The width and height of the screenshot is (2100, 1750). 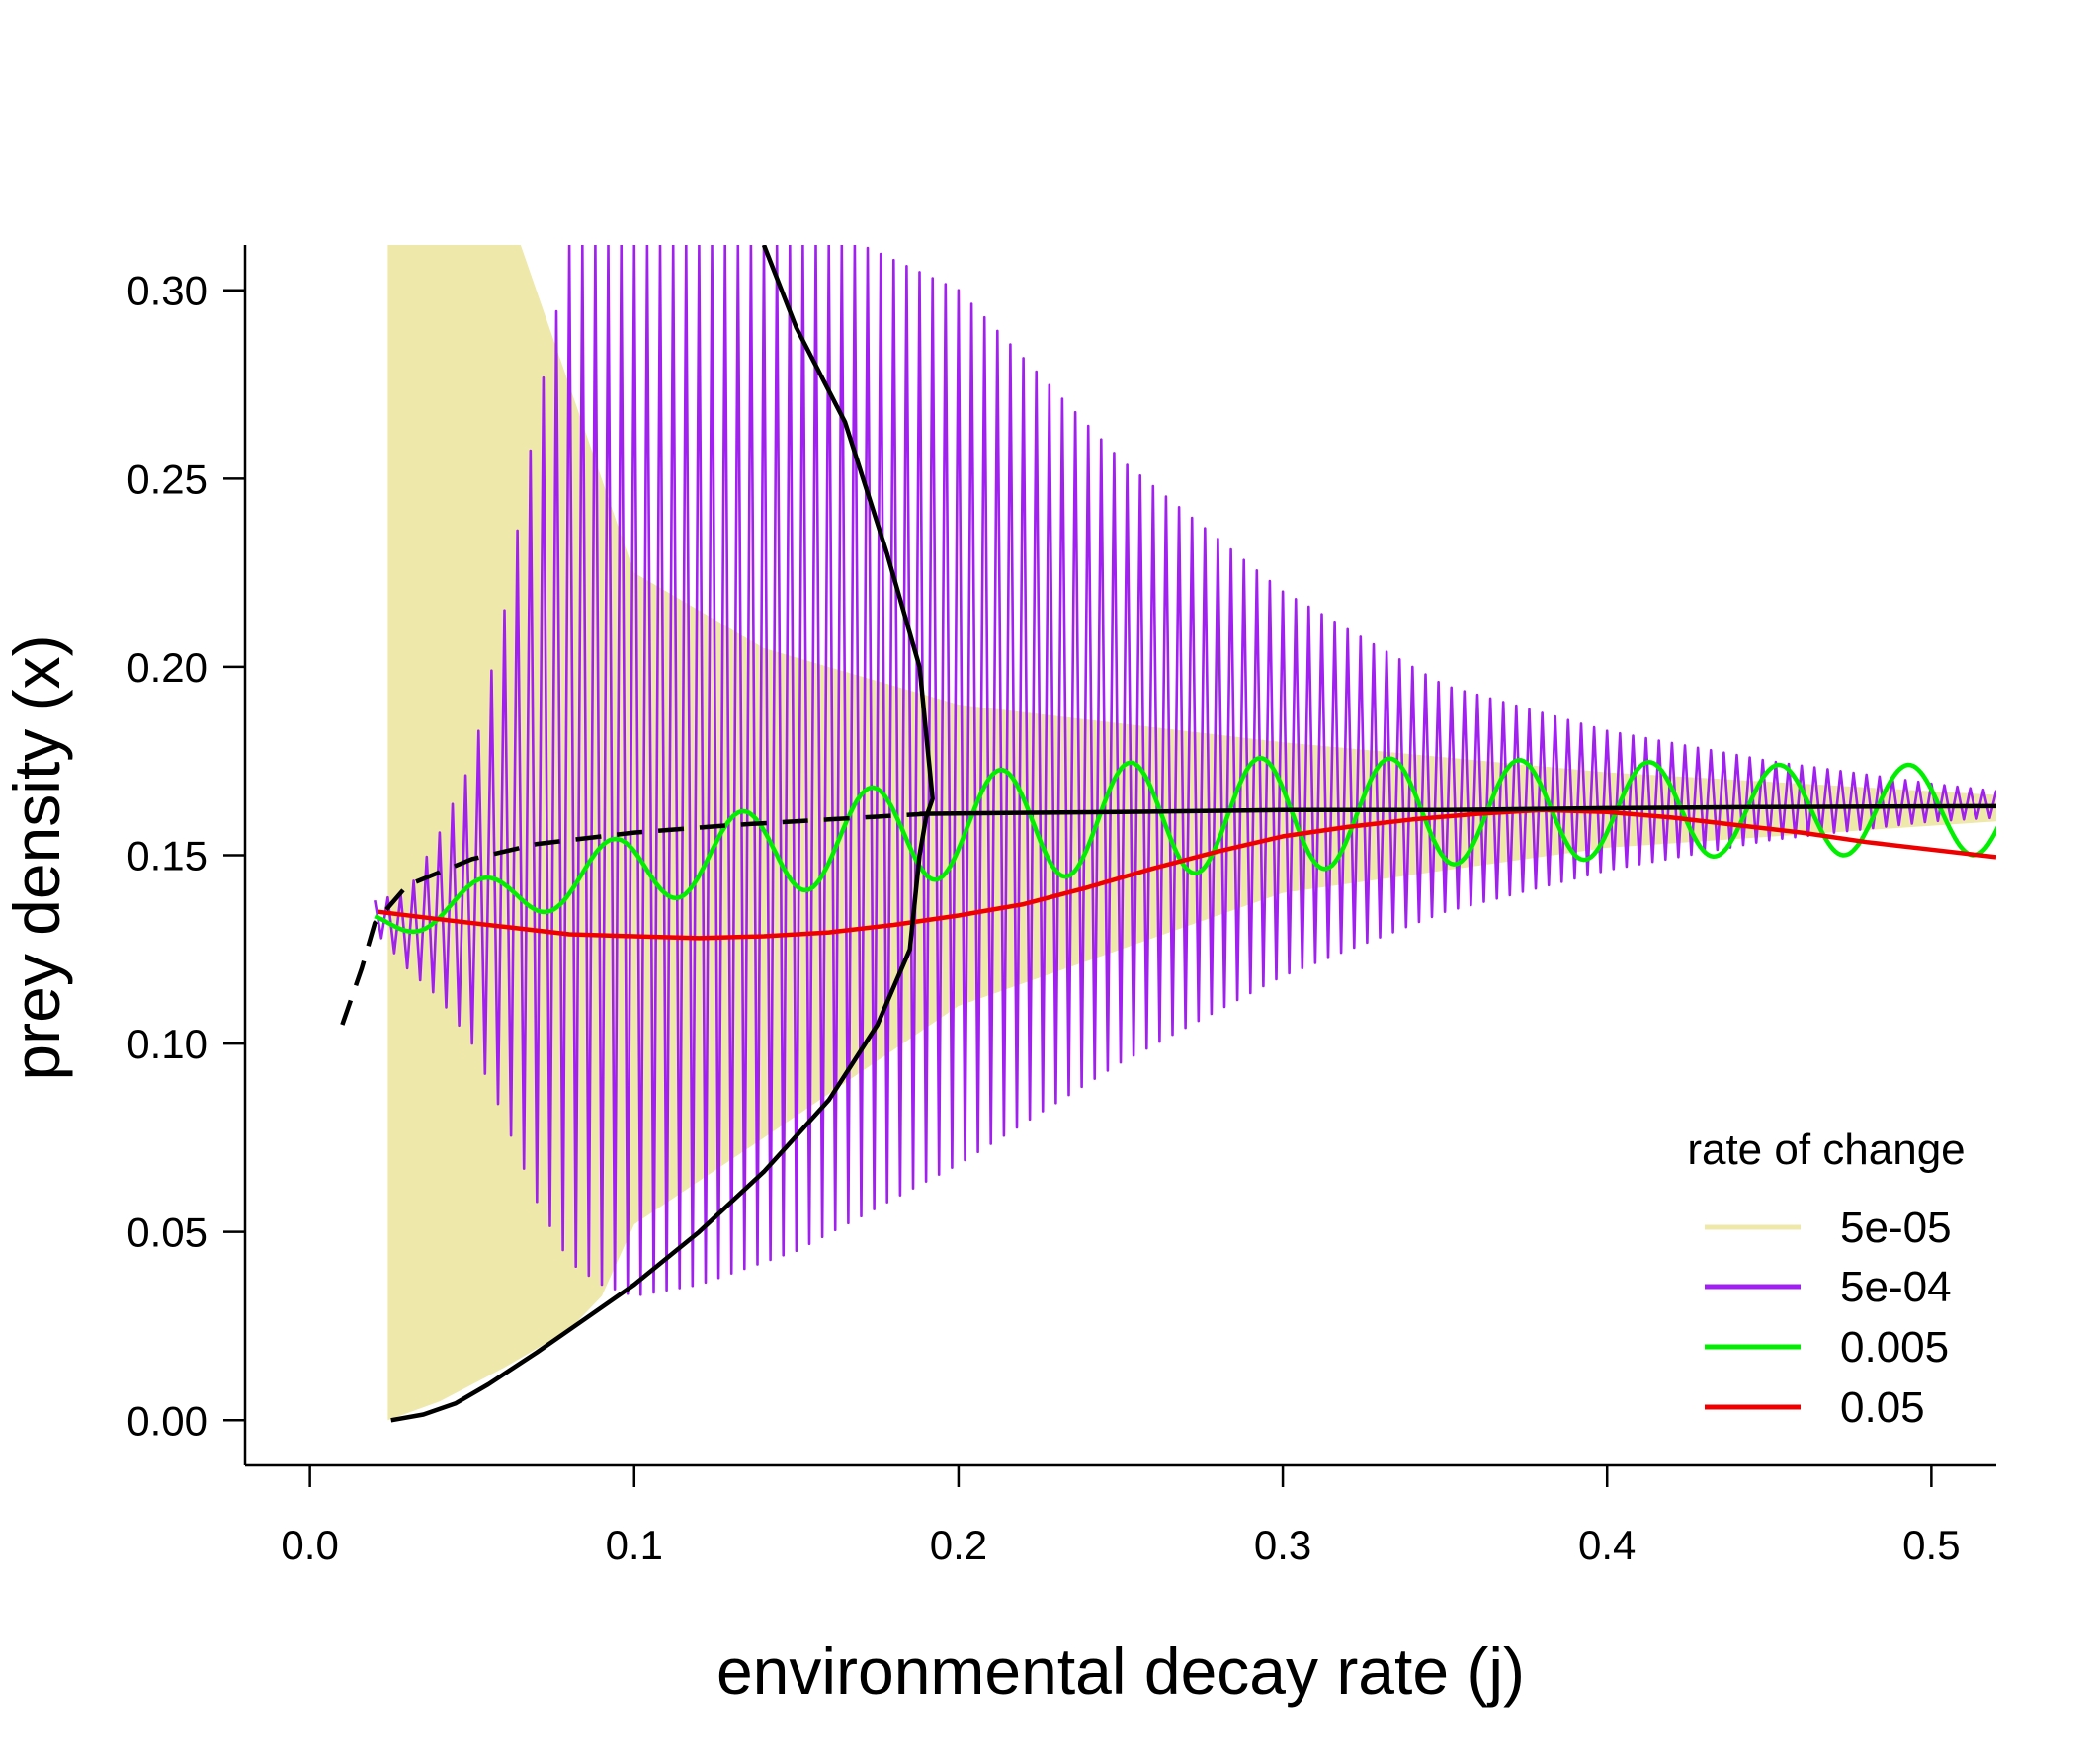 What do you see at coordinates (1187, 874) in the screenshot?
I see `series-0.05-line` at bounding box center [1187, 874].